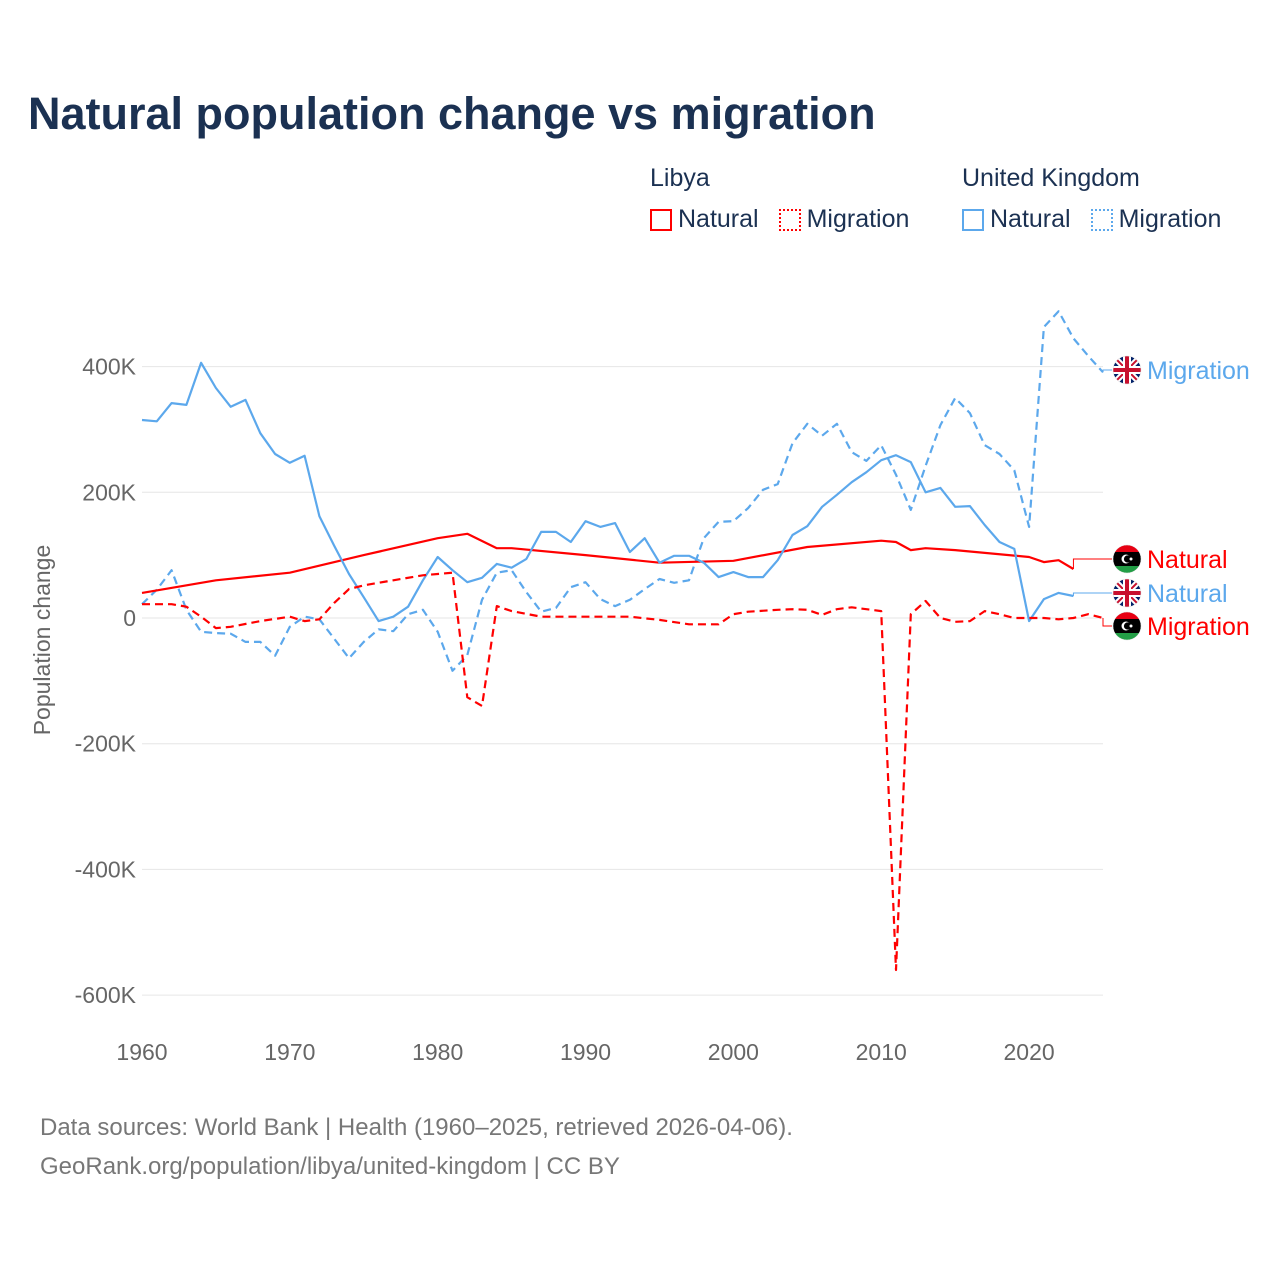 Image resolution: width=1280 pixels, height=1280 pixels. Describe the element at coordinates (129, 618) in the screenshot. I see `y-tick-label: 0` at that location.